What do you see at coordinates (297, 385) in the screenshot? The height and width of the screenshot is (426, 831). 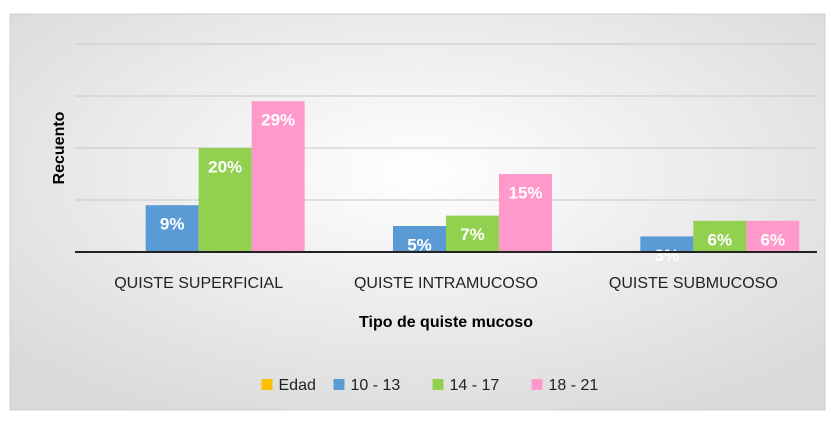 I see `legend-label: Edad` at bounding box center [297, 385].